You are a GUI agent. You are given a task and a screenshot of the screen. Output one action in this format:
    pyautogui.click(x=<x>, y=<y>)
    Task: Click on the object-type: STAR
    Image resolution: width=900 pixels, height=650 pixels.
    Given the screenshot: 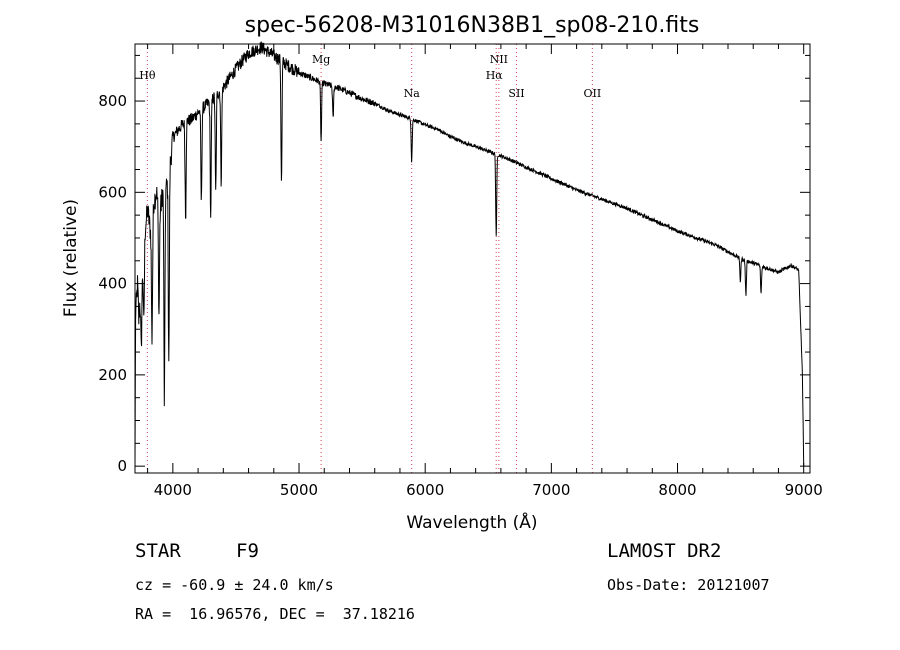 What is the action you would take?
    pyautogui.click(x=158, y=551)
    